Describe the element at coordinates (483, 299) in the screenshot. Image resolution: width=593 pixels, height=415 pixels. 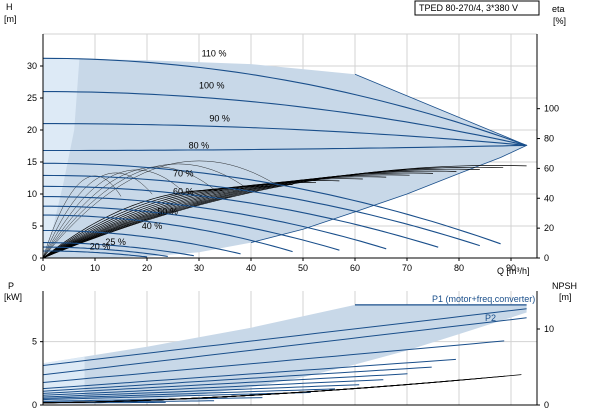
I see `p1-series-label: P1 (motor+freq.converter)` at that location.